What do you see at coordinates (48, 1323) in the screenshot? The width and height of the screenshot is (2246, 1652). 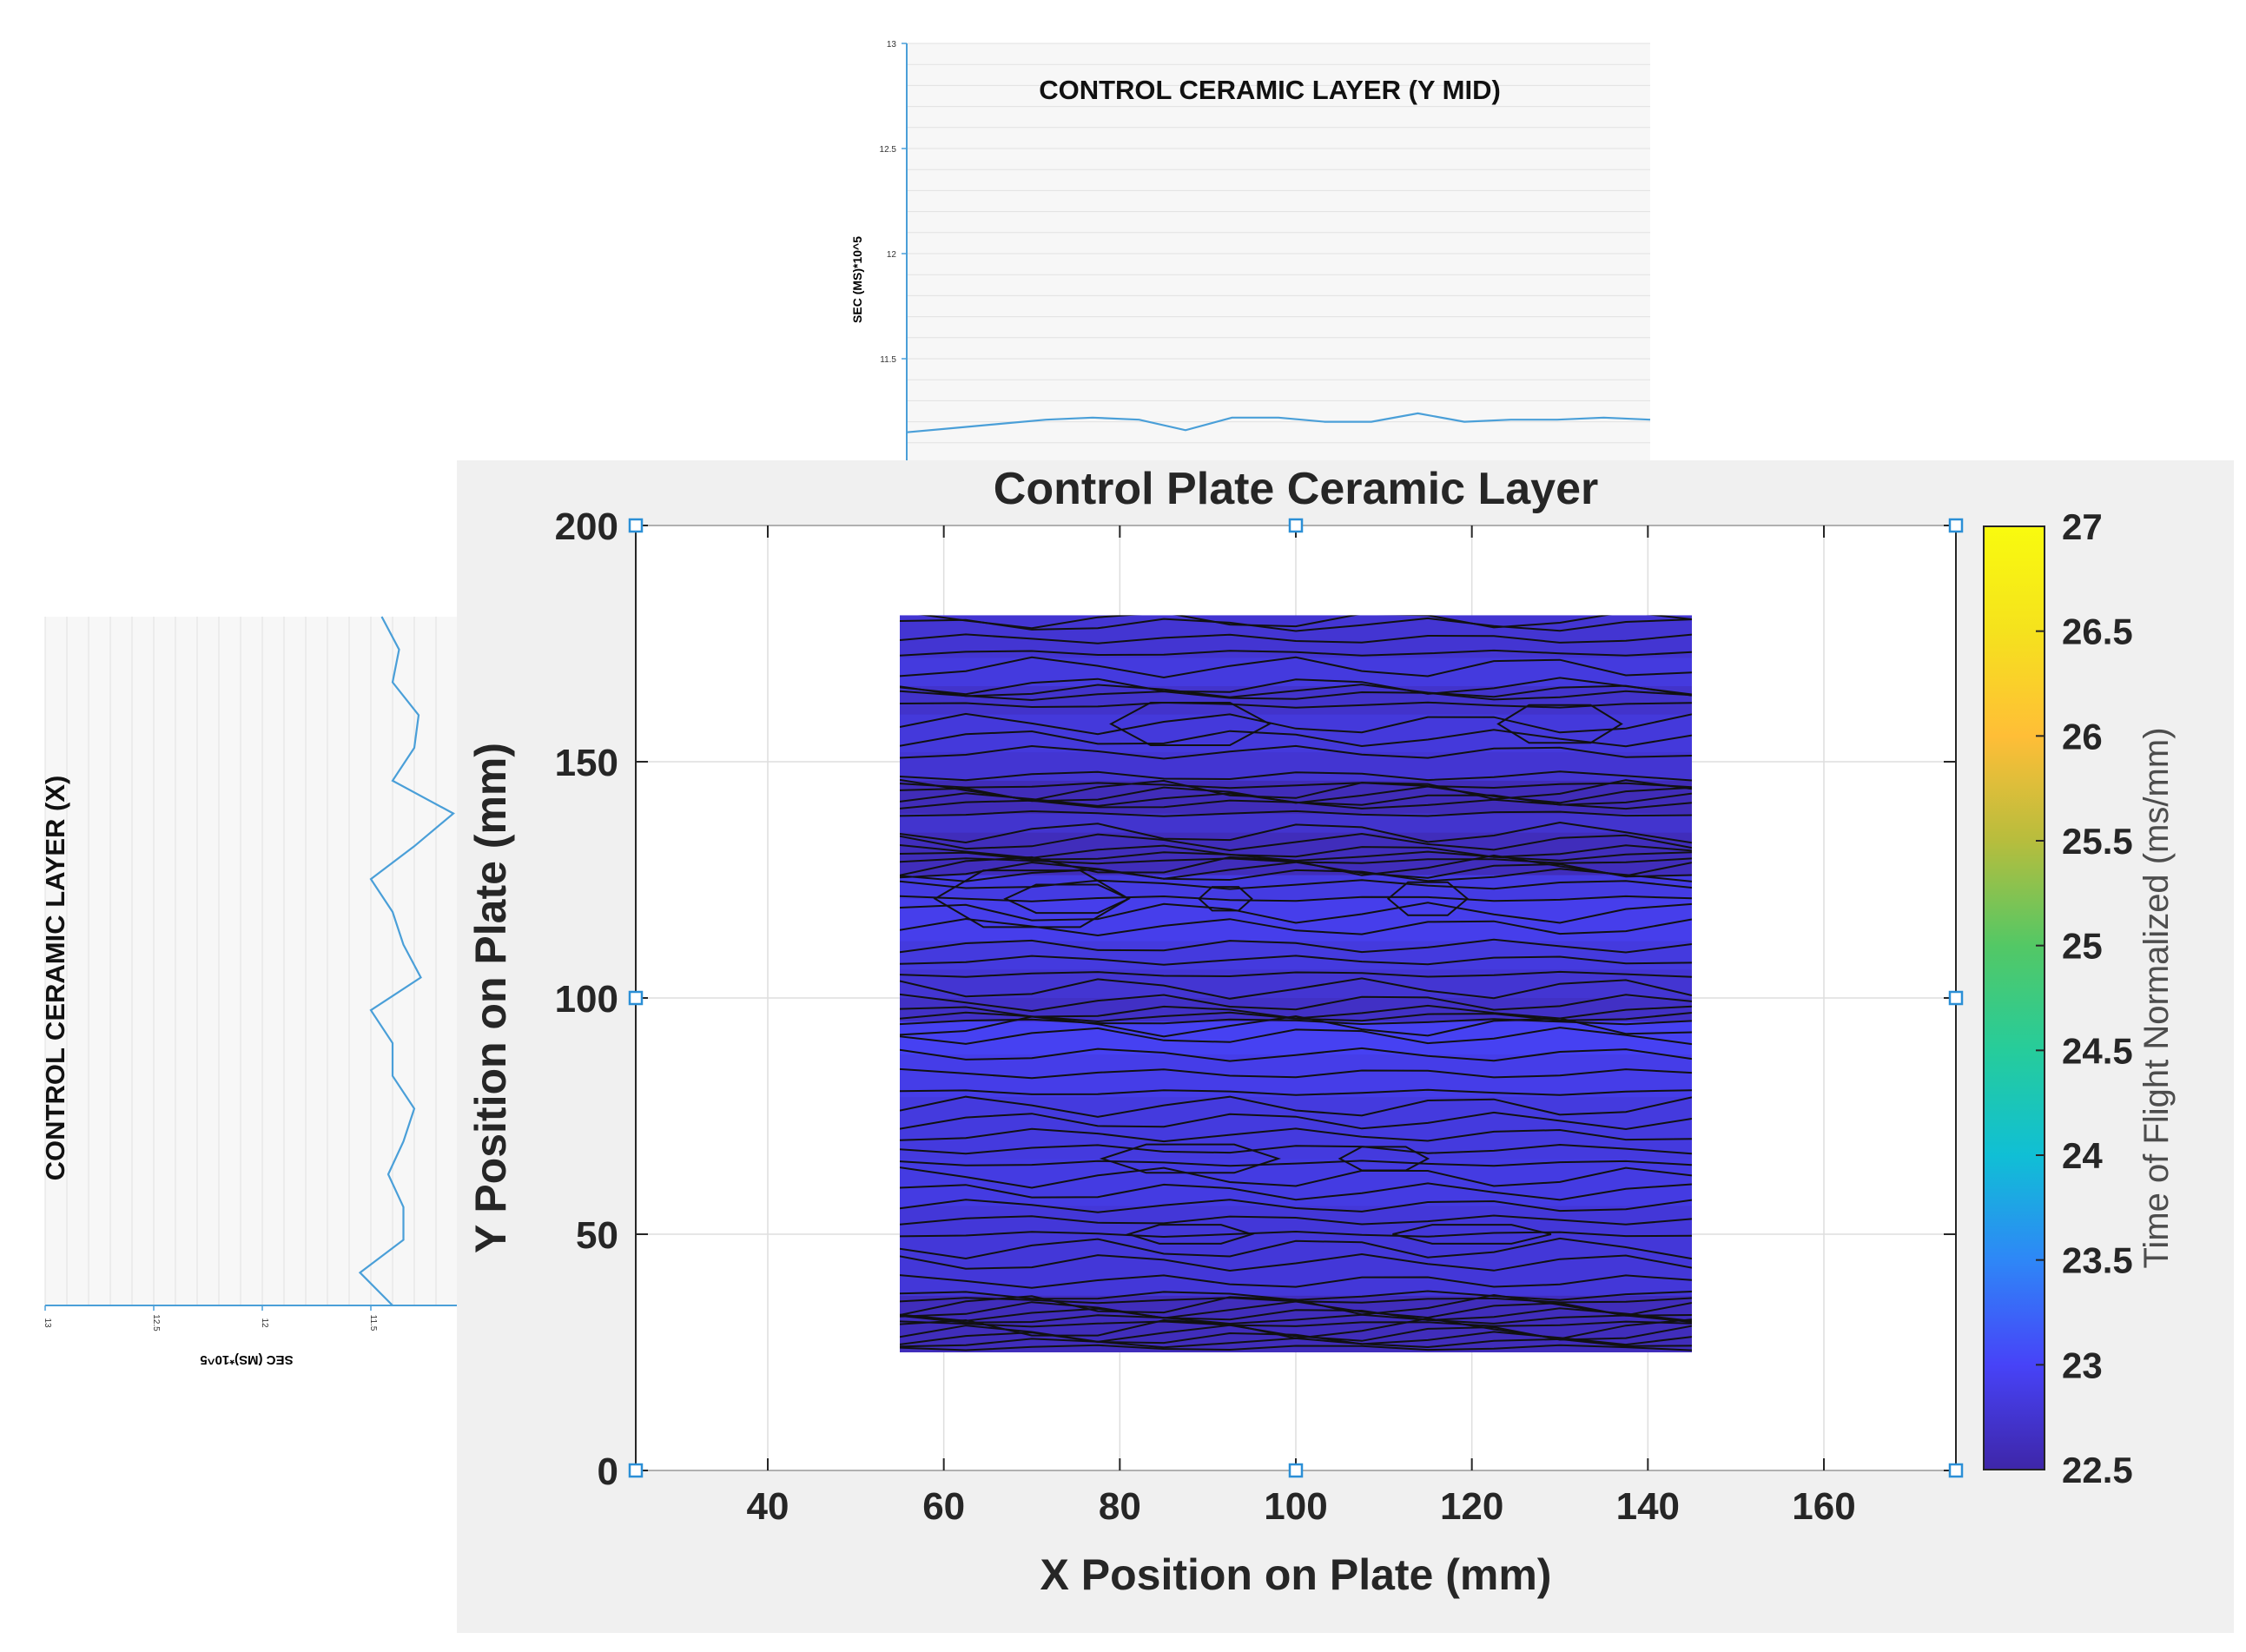 I see `left-x-tick-label: 13` at bounding box center [48, 1323].